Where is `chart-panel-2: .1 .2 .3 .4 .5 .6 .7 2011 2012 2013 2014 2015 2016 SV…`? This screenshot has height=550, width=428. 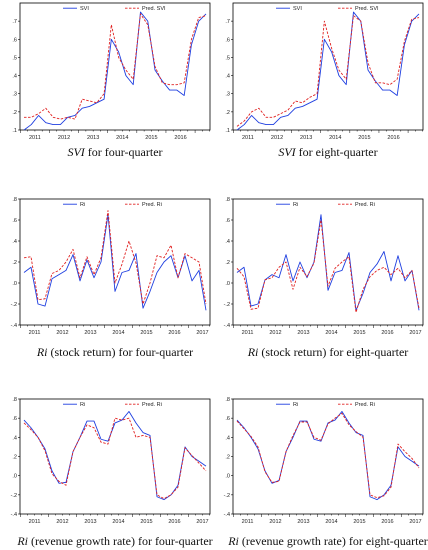 chart-panel-2: .1 .2 .3 .4 .5 .6 .7 2011 2012 2013 2014 2015 2016 SV… is located at coordinates (324, 80).